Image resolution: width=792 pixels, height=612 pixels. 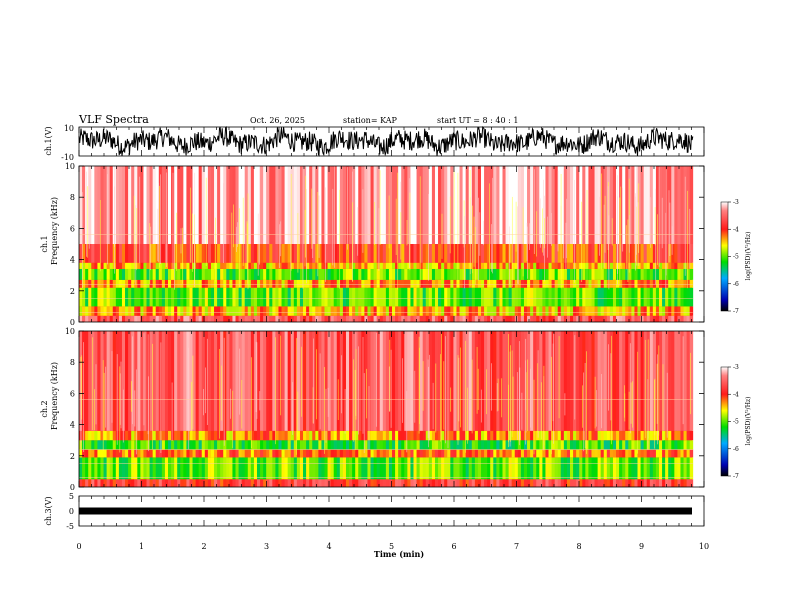 What do you see at coordinates (748, 421) in the screenshot?
I see `ch2-colorbar-label: log(PSD)(V²/Hz)` at bounding box center [748, 421].